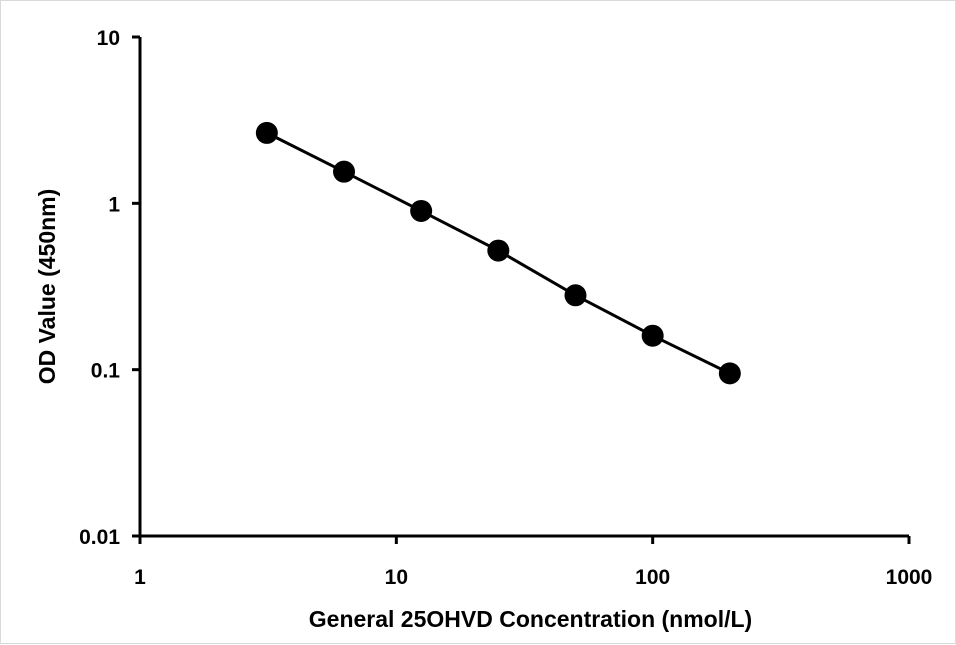 The width and height of the screenshot is (956, 645). Describe the element at coordinates (114, 204) in the screenshot. I see `y-tick-label: 1` at that location.